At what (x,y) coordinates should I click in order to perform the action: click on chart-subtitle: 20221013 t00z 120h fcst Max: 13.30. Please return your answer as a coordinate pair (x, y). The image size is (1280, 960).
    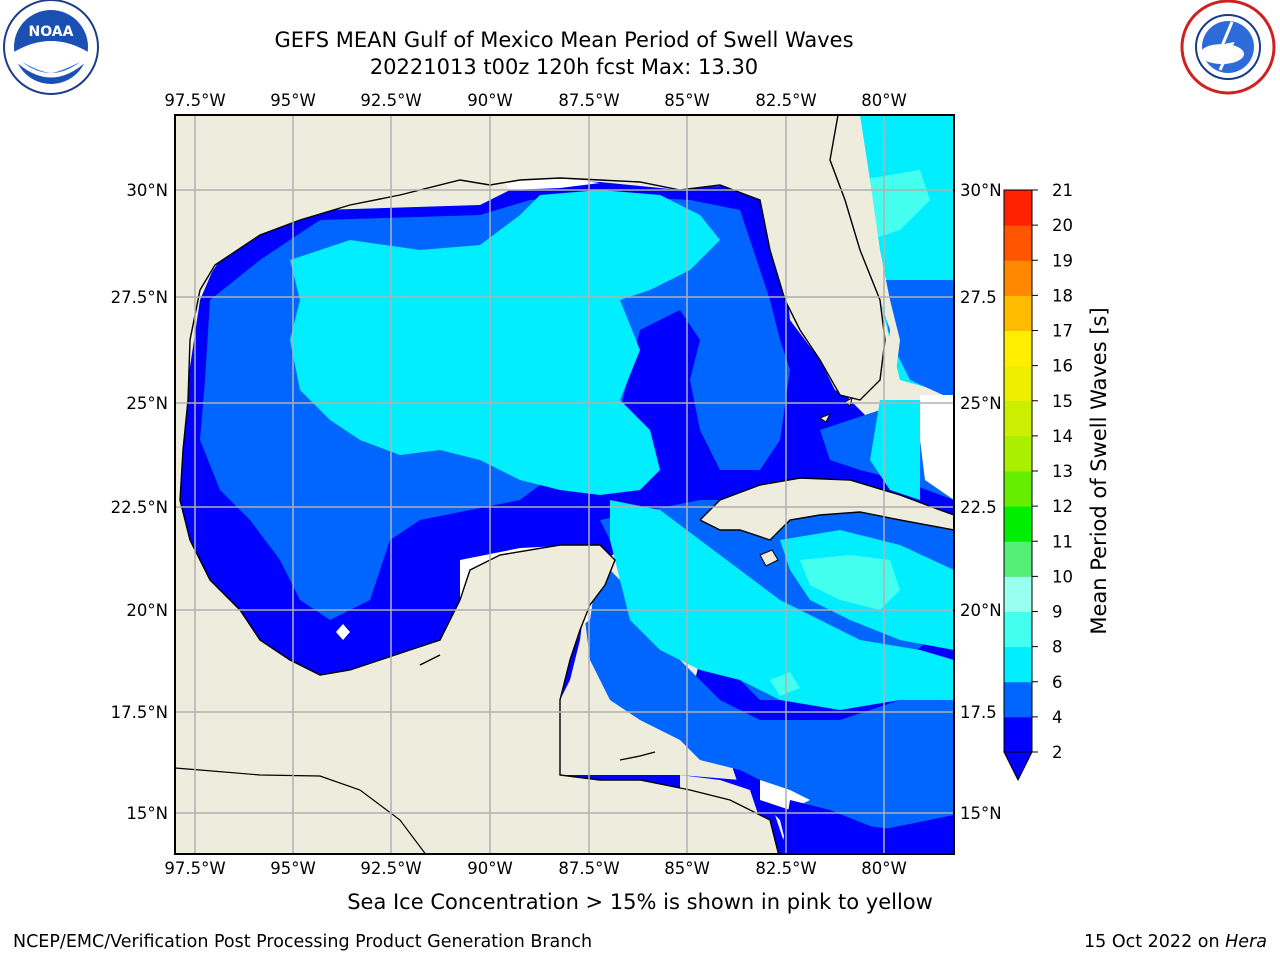
    Looking at the image, I should click on (564, 67).